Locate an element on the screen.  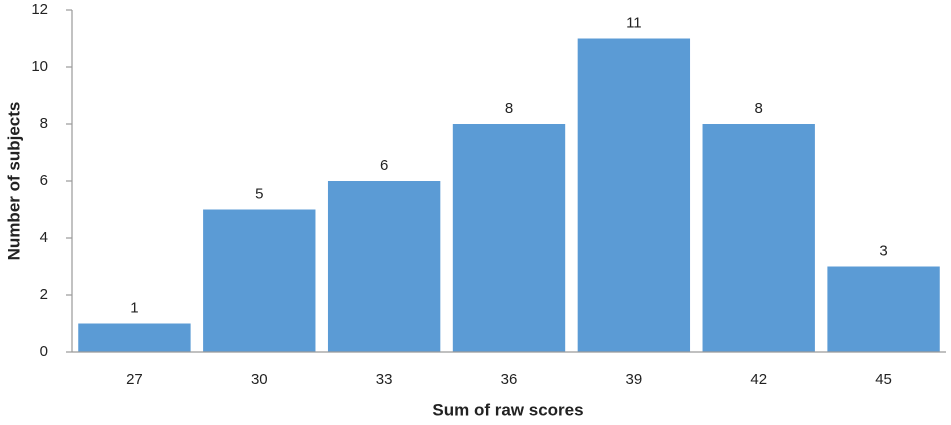
x-tick-label: 27 is located at coordinates (134, 379).